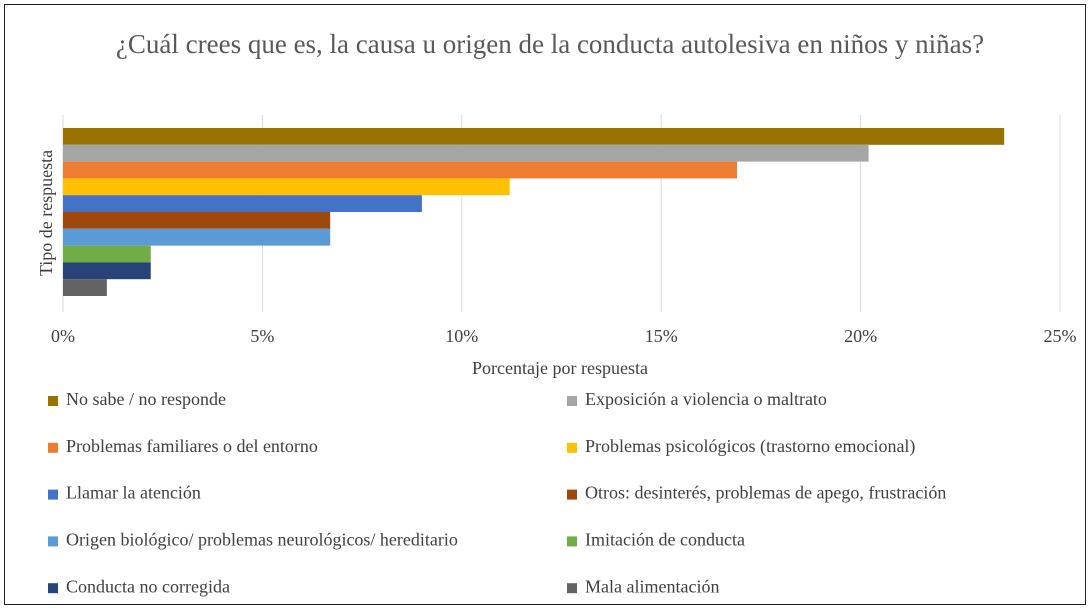 This screenshot has width=1092, height=609. What do you see at coordinates (148, 586) in the screenshot?
I see `legend-label: Conducta no corregida` at bounding box center [148, 586].